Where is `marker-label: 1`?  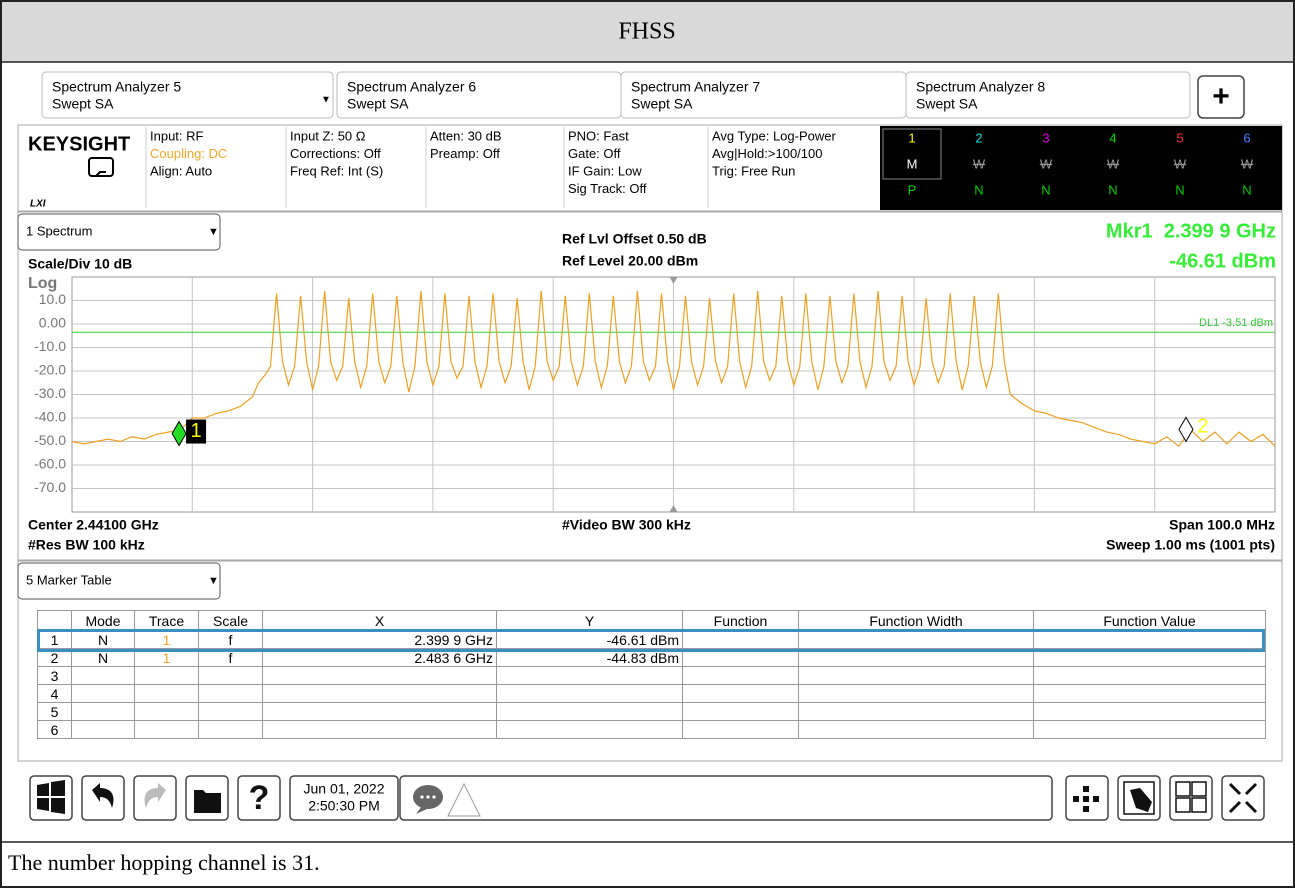
marker-label: 1 is located at coordinates (196, 431).